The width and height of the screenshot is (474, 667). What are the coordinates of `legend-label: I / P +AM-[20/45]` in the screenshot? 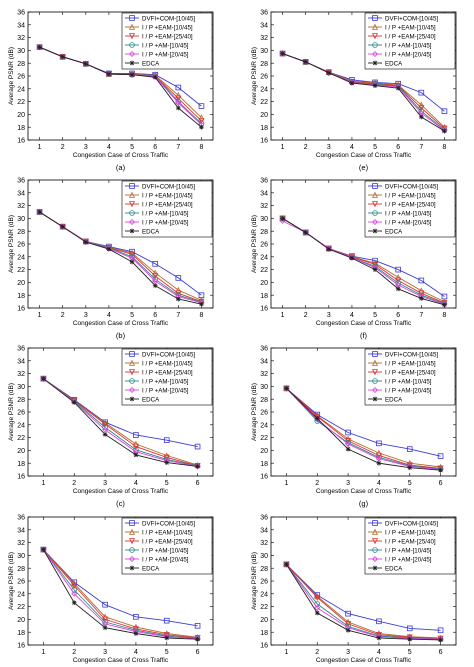 It's located at (165, 222).